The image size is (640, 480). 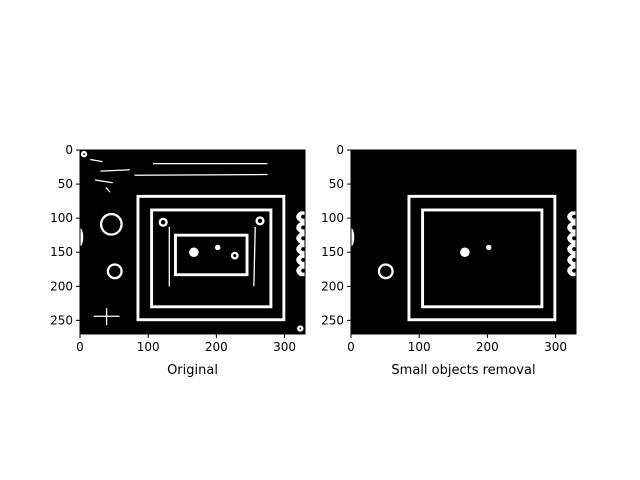 What do you see at coordinates (192, 370) in the screenshot?
I see `x-axis-label: Original` at bounding box center [192, 370].